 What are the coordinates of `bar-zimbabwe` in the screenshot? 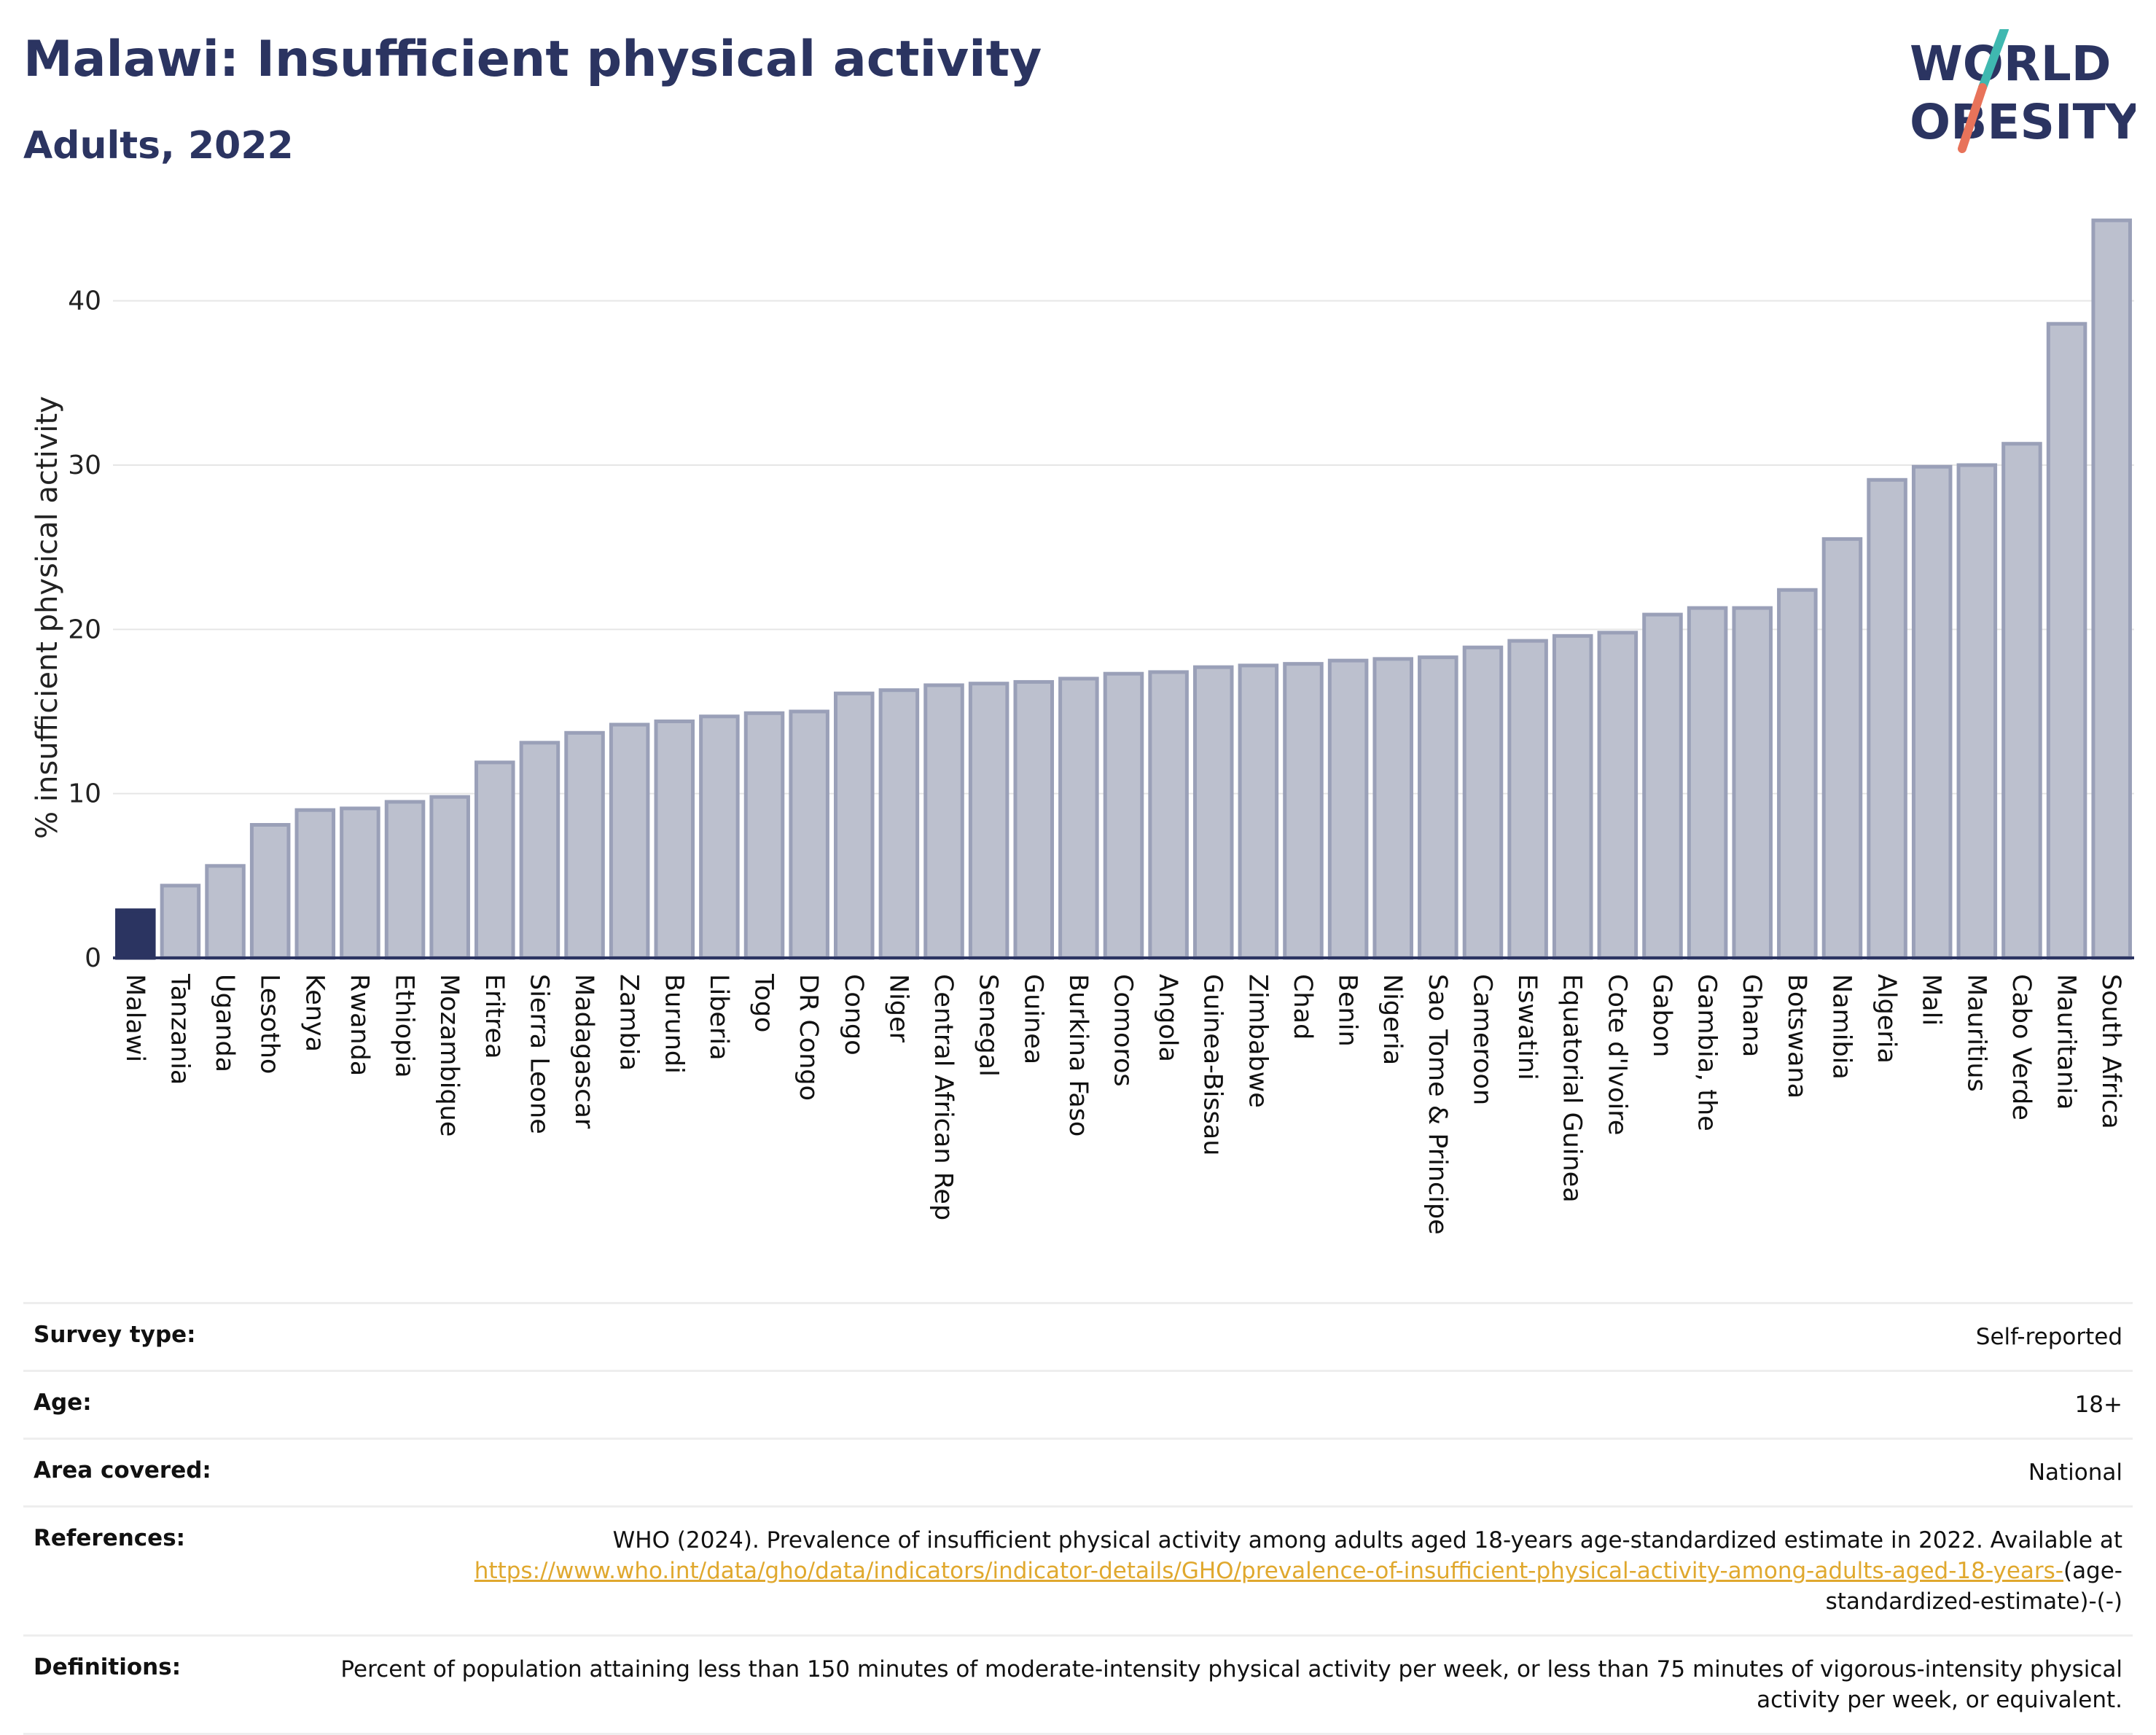 It's located at (1258, 811).